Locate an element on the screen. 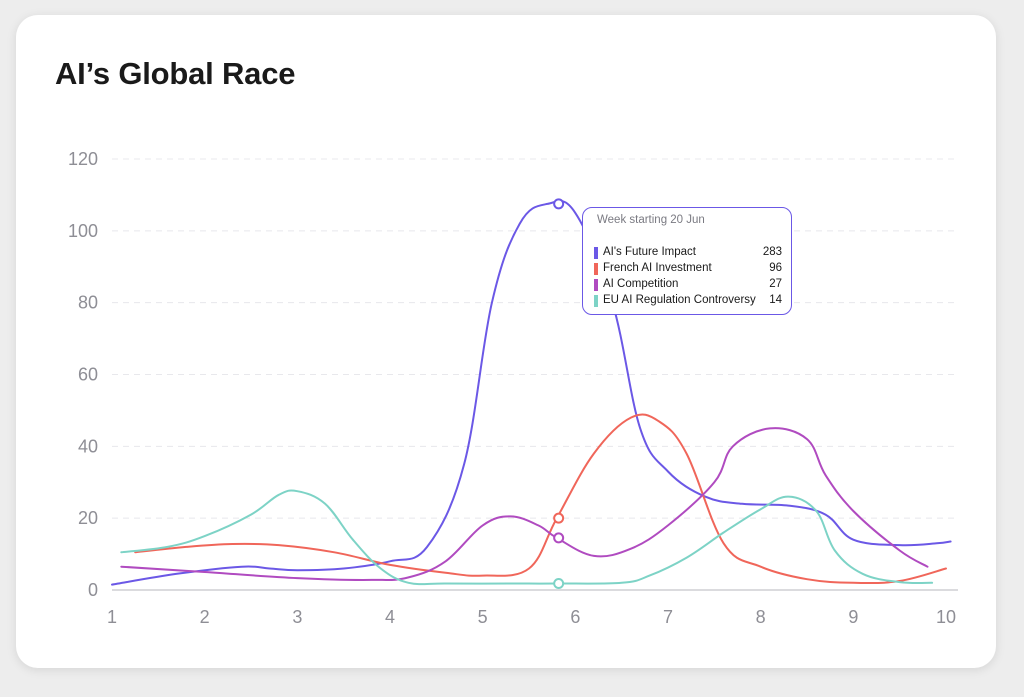 This screenshot has height=697, width=1024. y-tick-label: 20 is located at coordinates (88, 518).